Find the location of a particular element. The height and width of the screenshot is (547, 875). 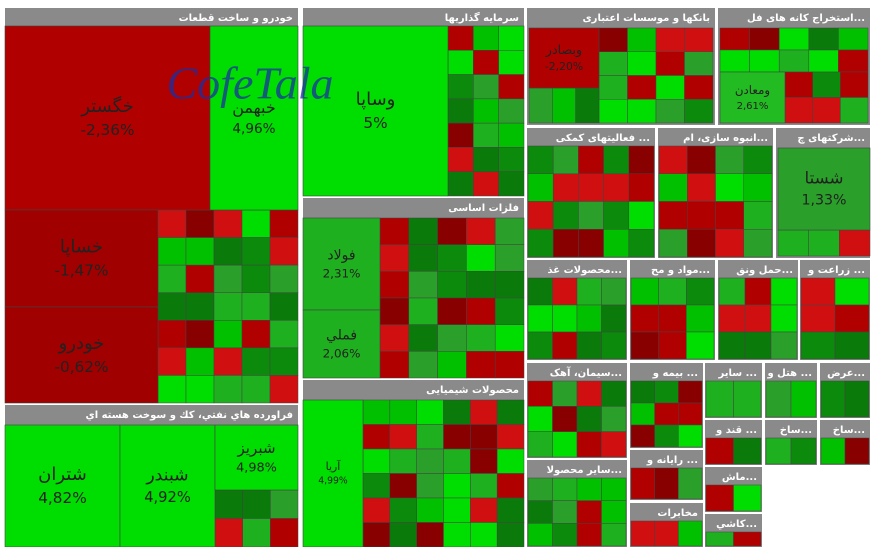

tile-name: شبریز is located at coordinates (255, 448).